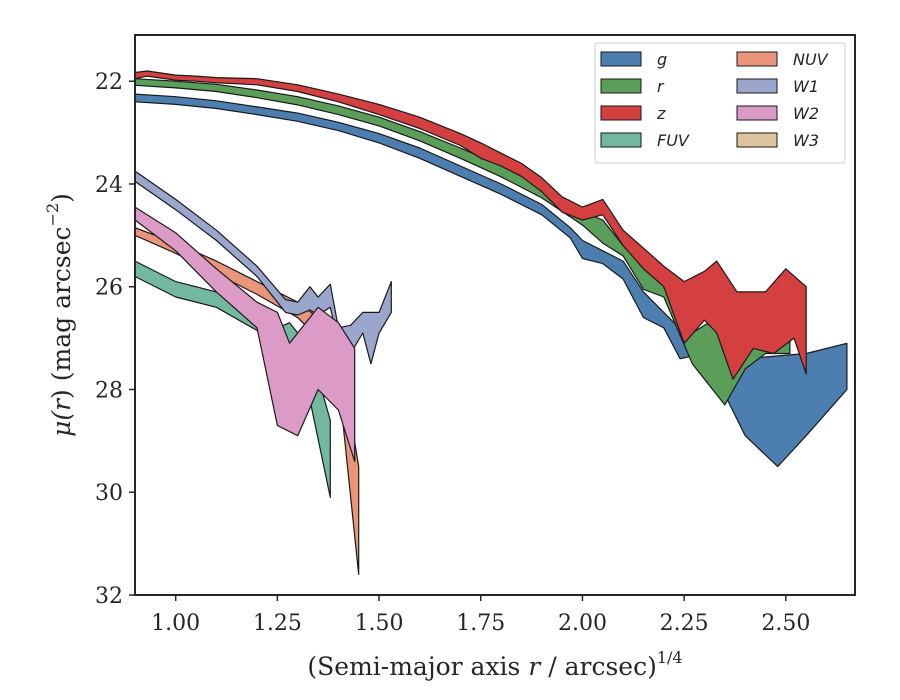  What do you see at coordinates (61, 312) in the screenshot?
I see `y-axis-label-rest: ) (mag arcsec` at bounding box center [61, 312].